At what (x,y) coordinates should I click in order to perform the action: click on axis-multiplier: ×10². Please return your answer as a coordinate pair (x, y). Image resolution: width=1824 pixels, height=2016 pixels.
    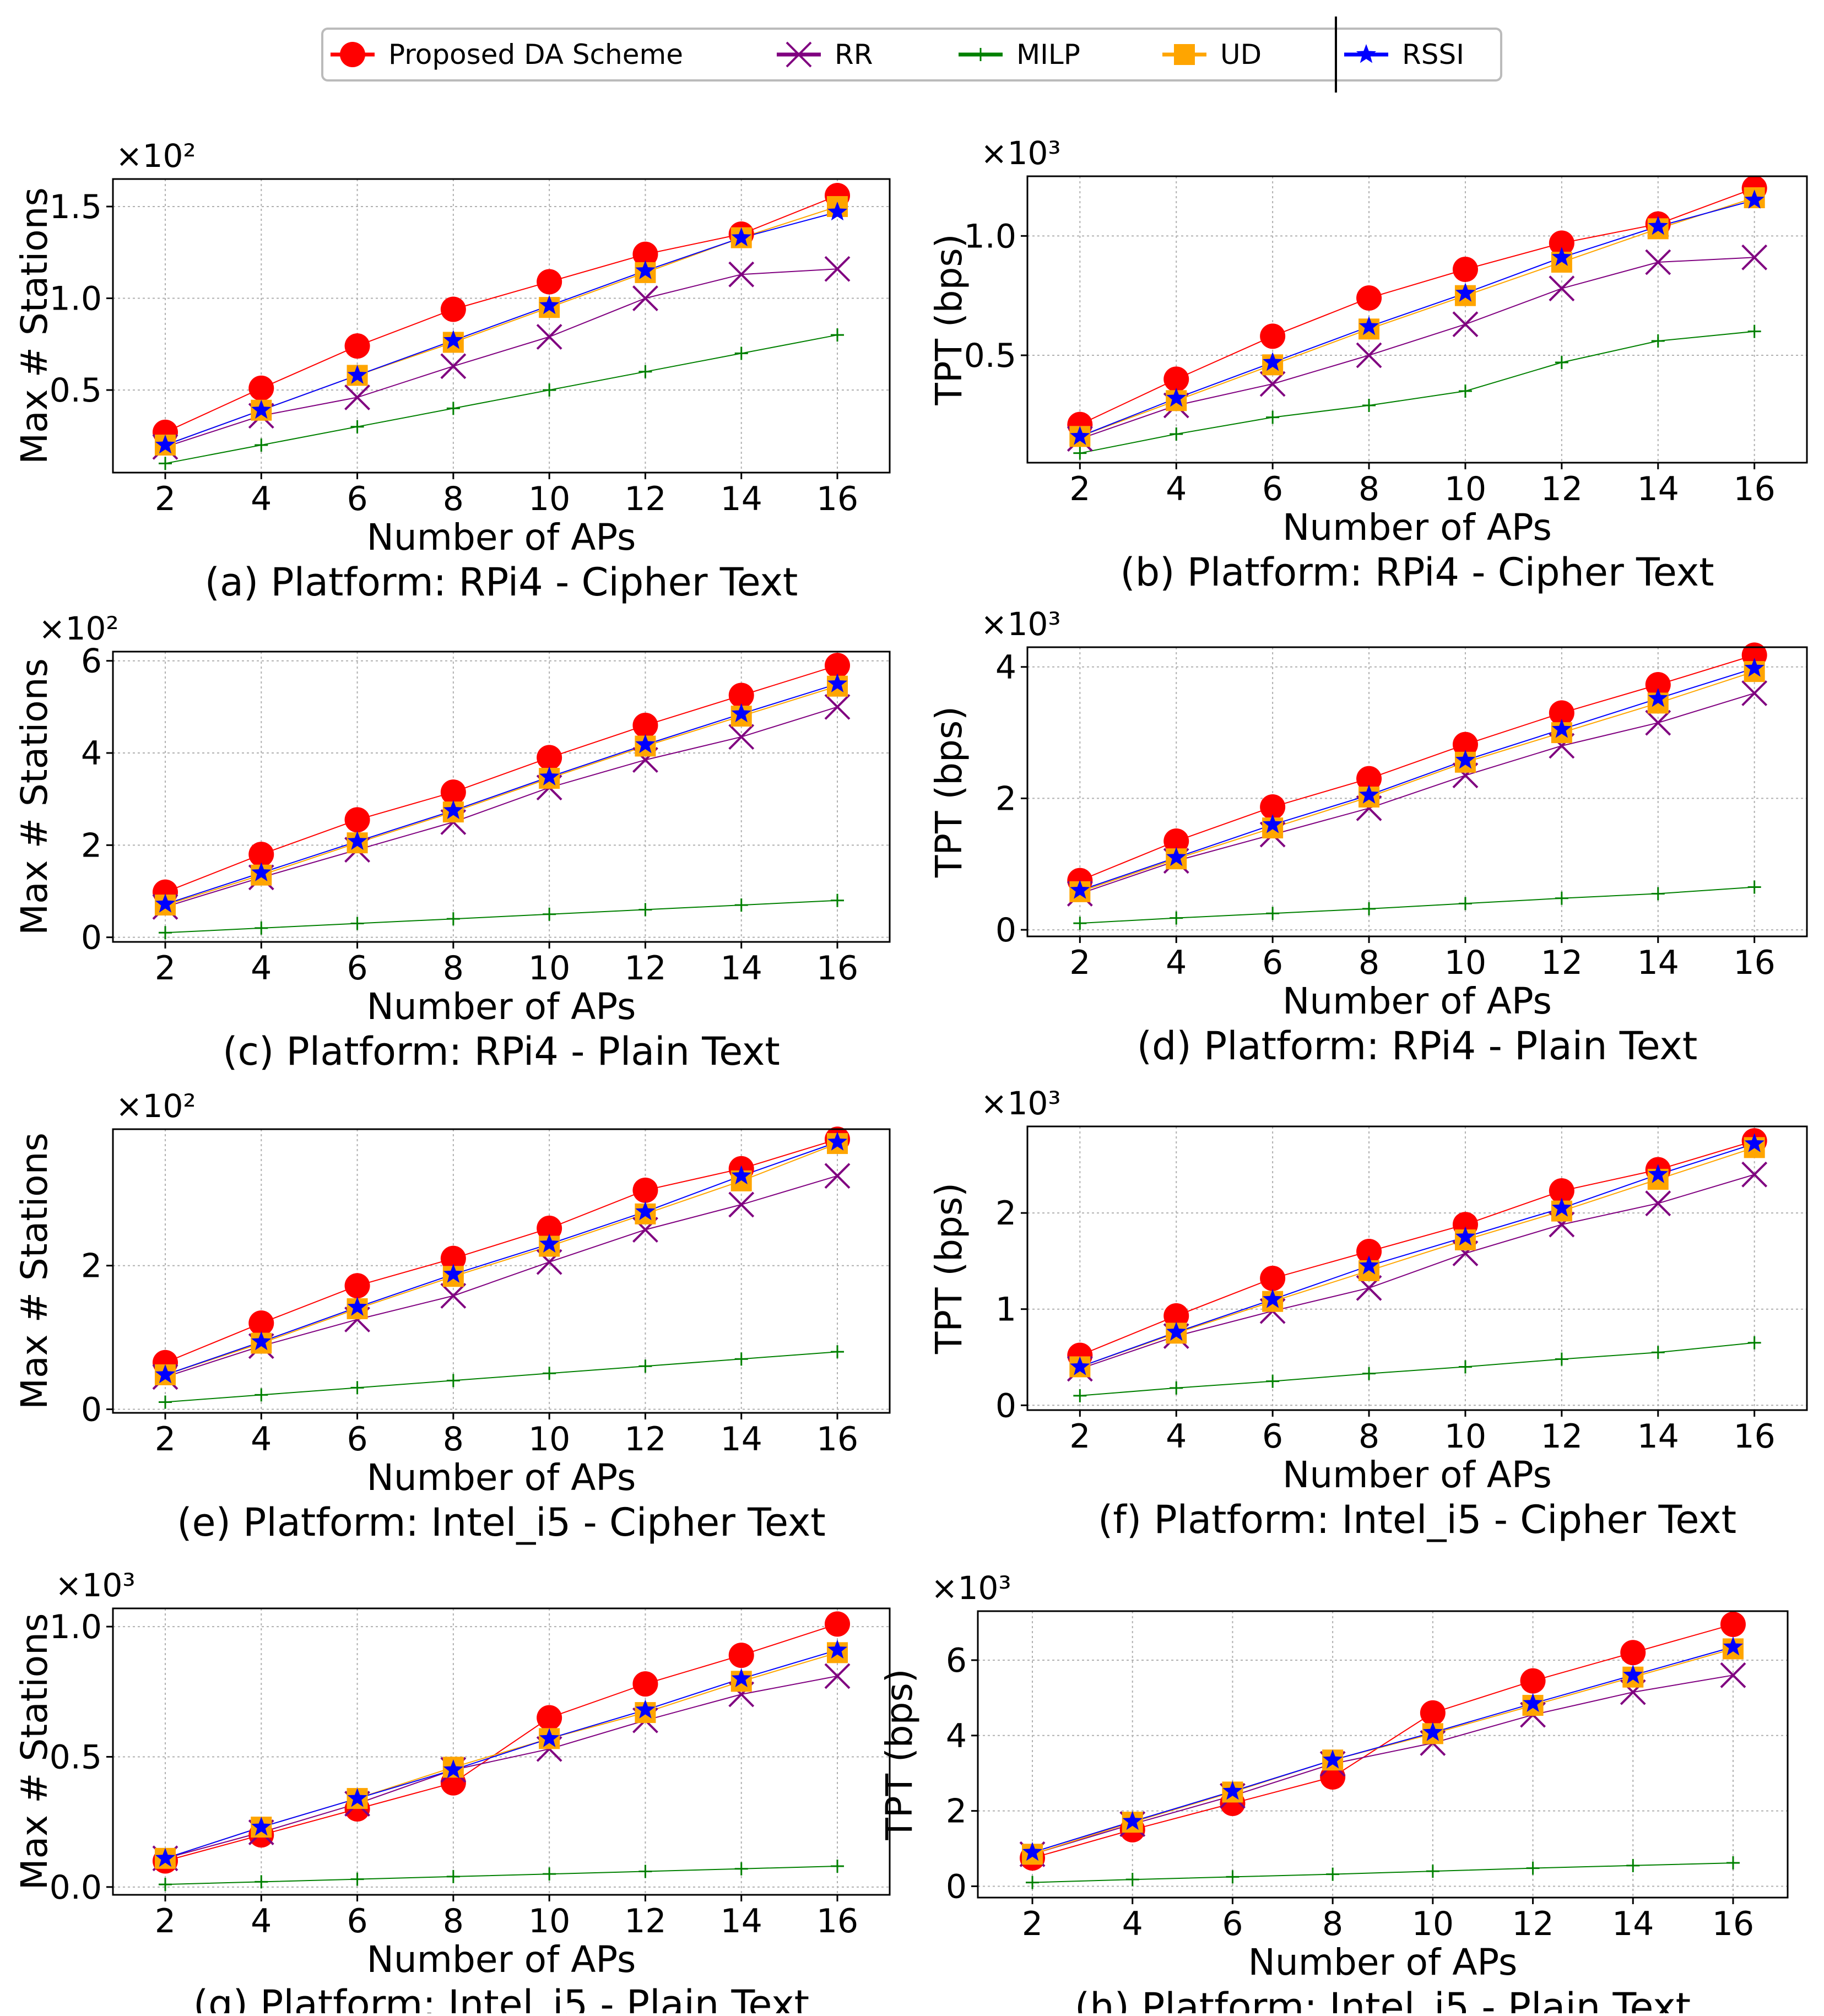
    Looking at the image, I should click on (156, 156).